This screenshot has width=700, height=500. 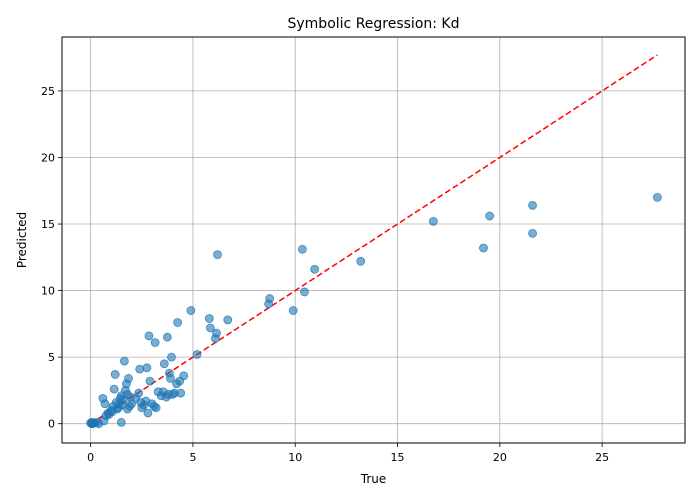 I want to click on y-tick-label: 25, so click(x=48, y=91).